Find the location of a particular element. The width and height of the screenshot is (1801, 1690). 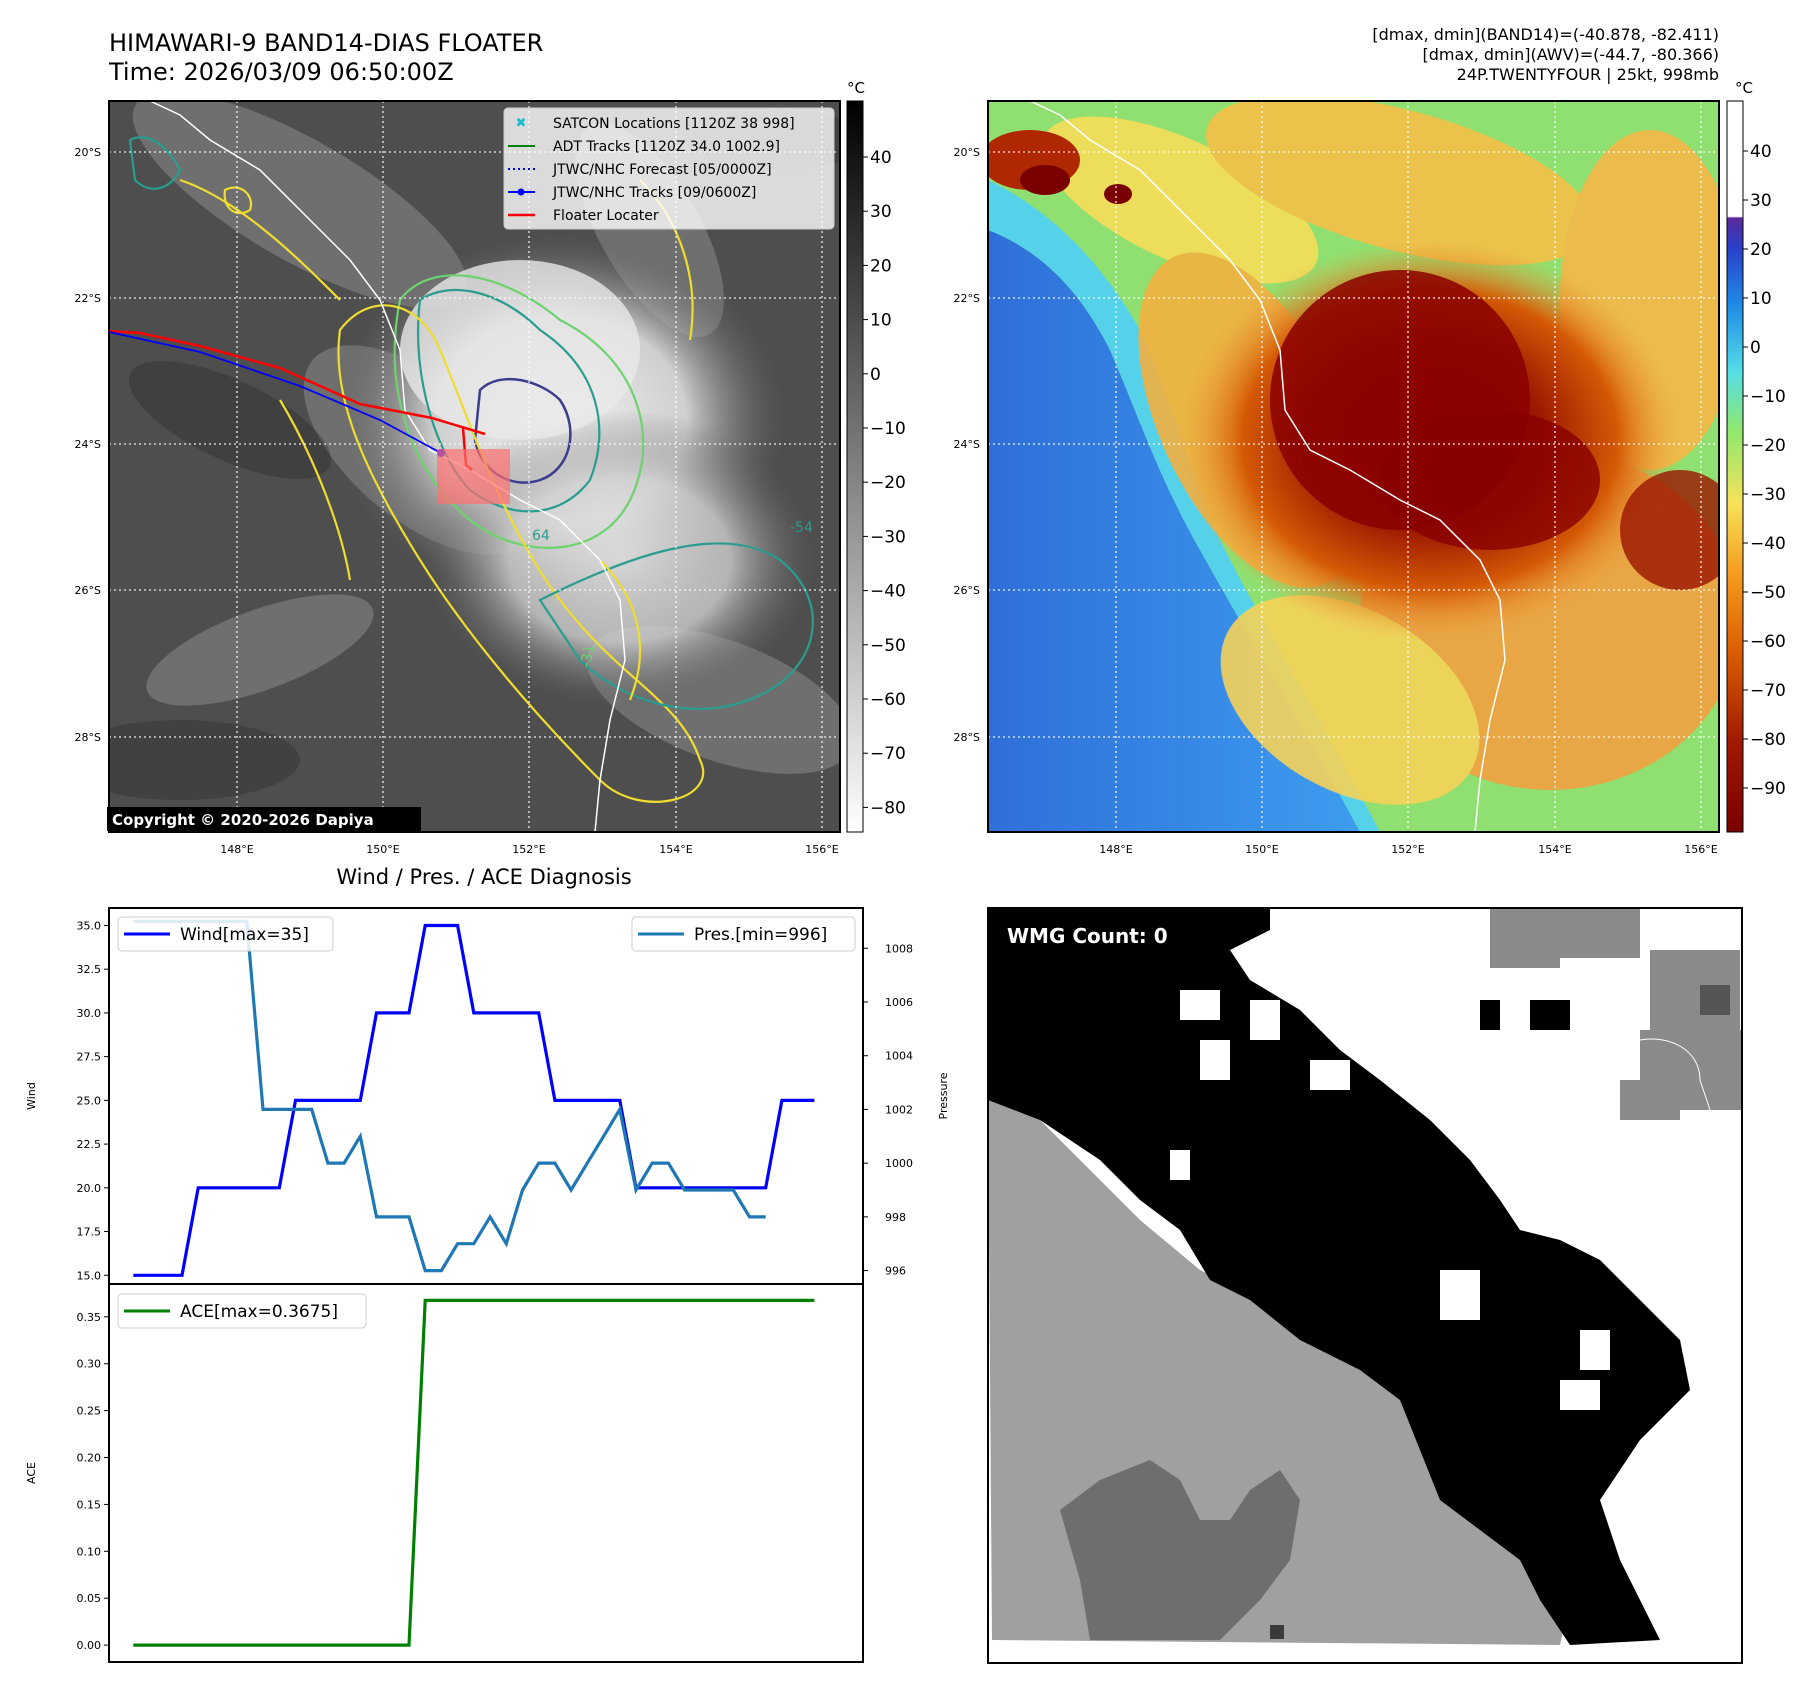

map1-lat-22: 22°S is located at coordinates (88, 298).